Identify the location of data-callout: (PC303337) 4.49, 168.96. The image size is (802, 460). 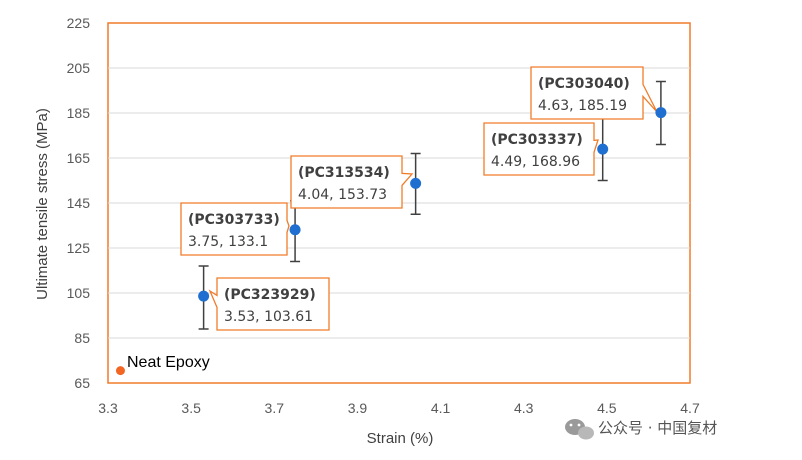
(541, 149).